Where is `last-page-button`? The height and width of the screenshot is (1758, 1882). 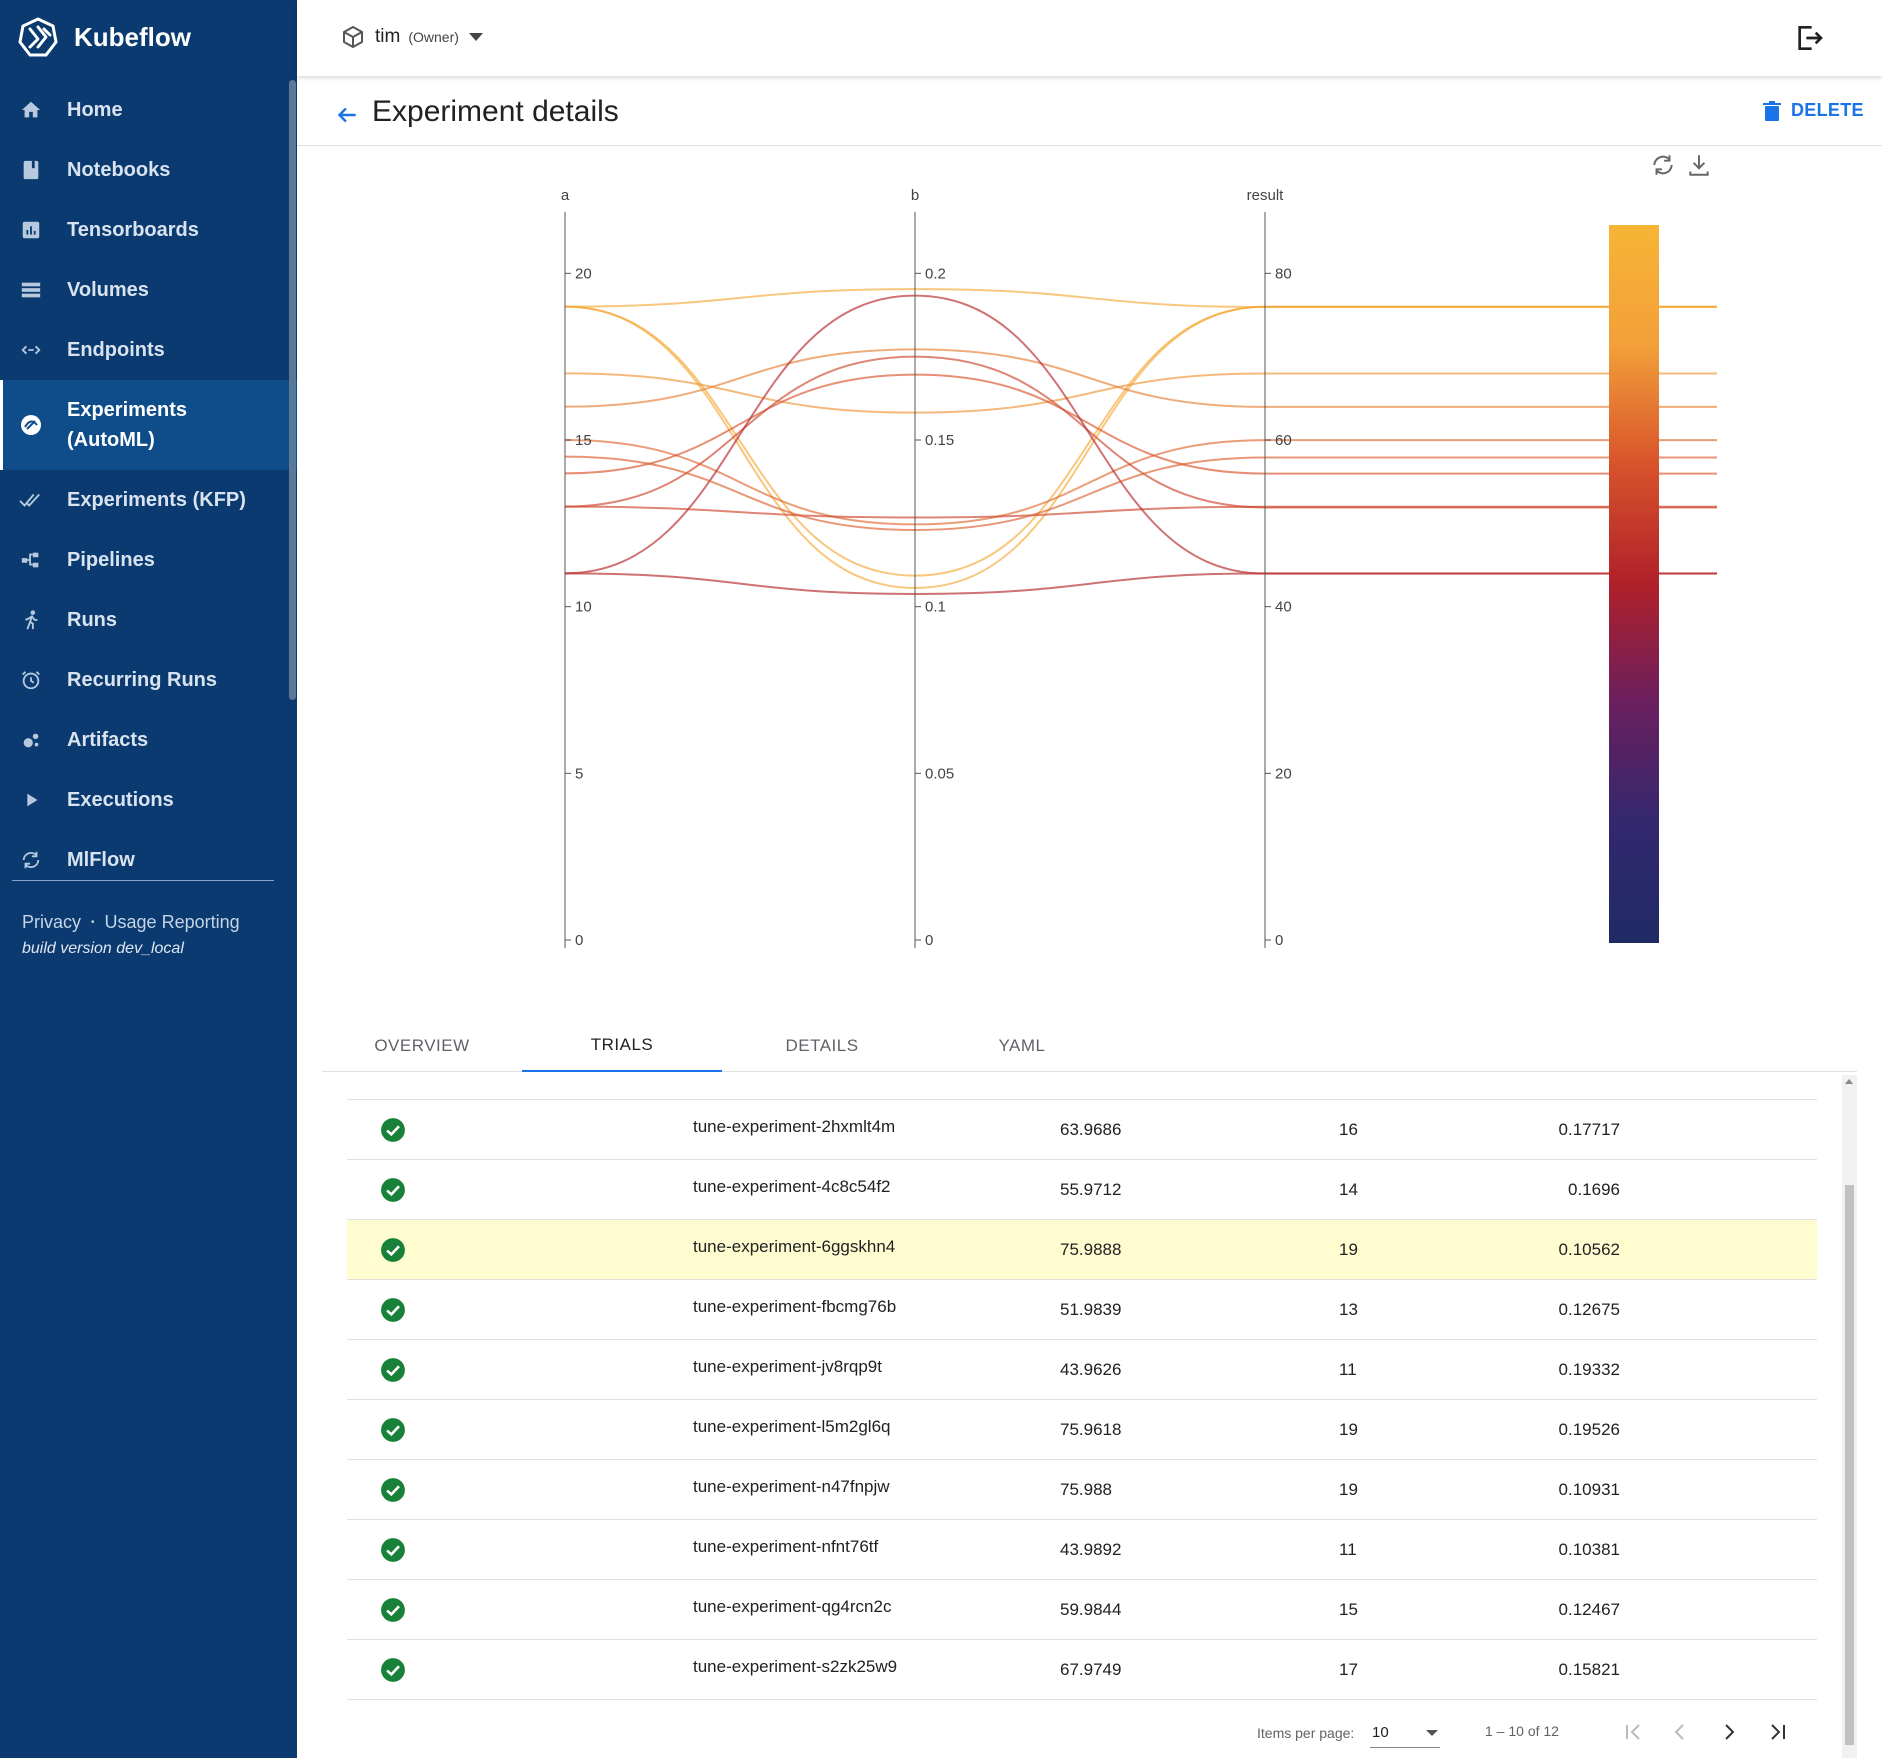
last-page-button is located at coordinates (1778, 1732).